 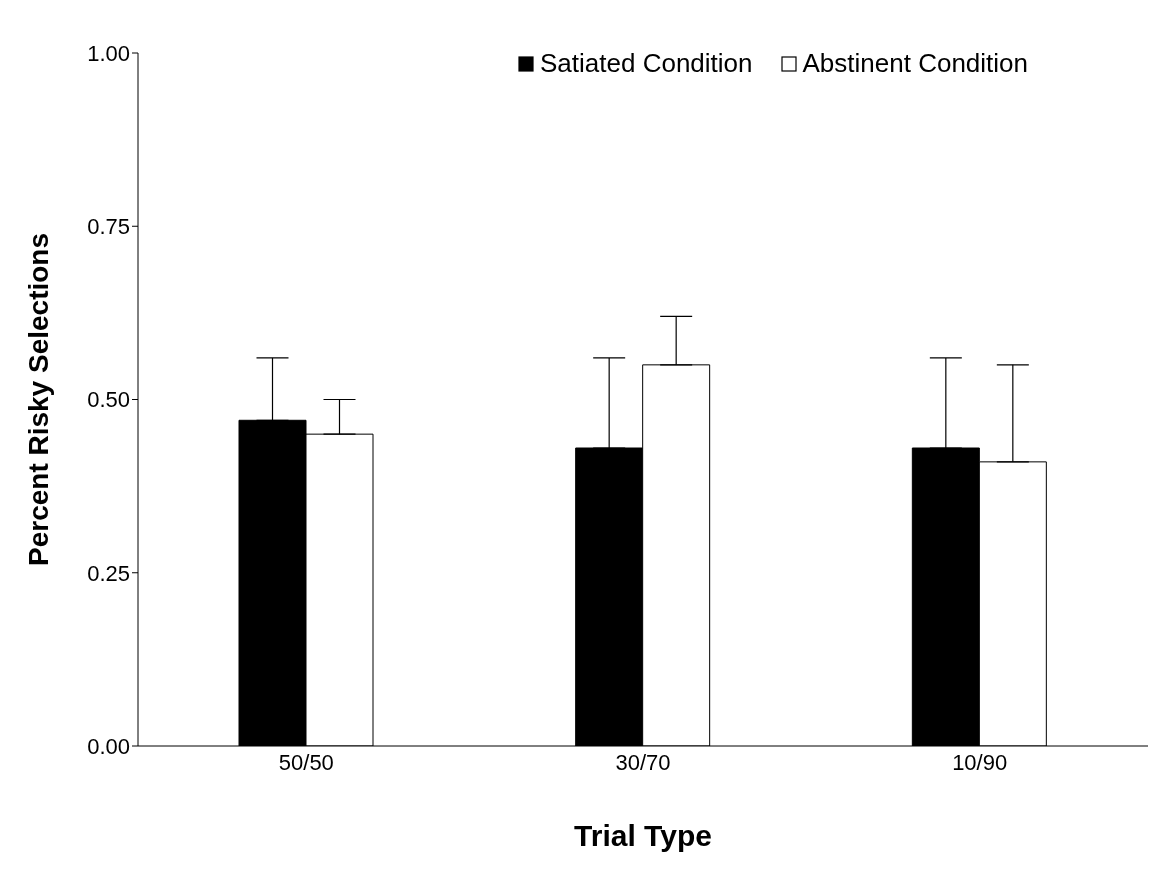 What do you see at coordinates (643, 762) in the screenshot?
I see `x-tick-label: 30/70` at bounding box center [643, 762].